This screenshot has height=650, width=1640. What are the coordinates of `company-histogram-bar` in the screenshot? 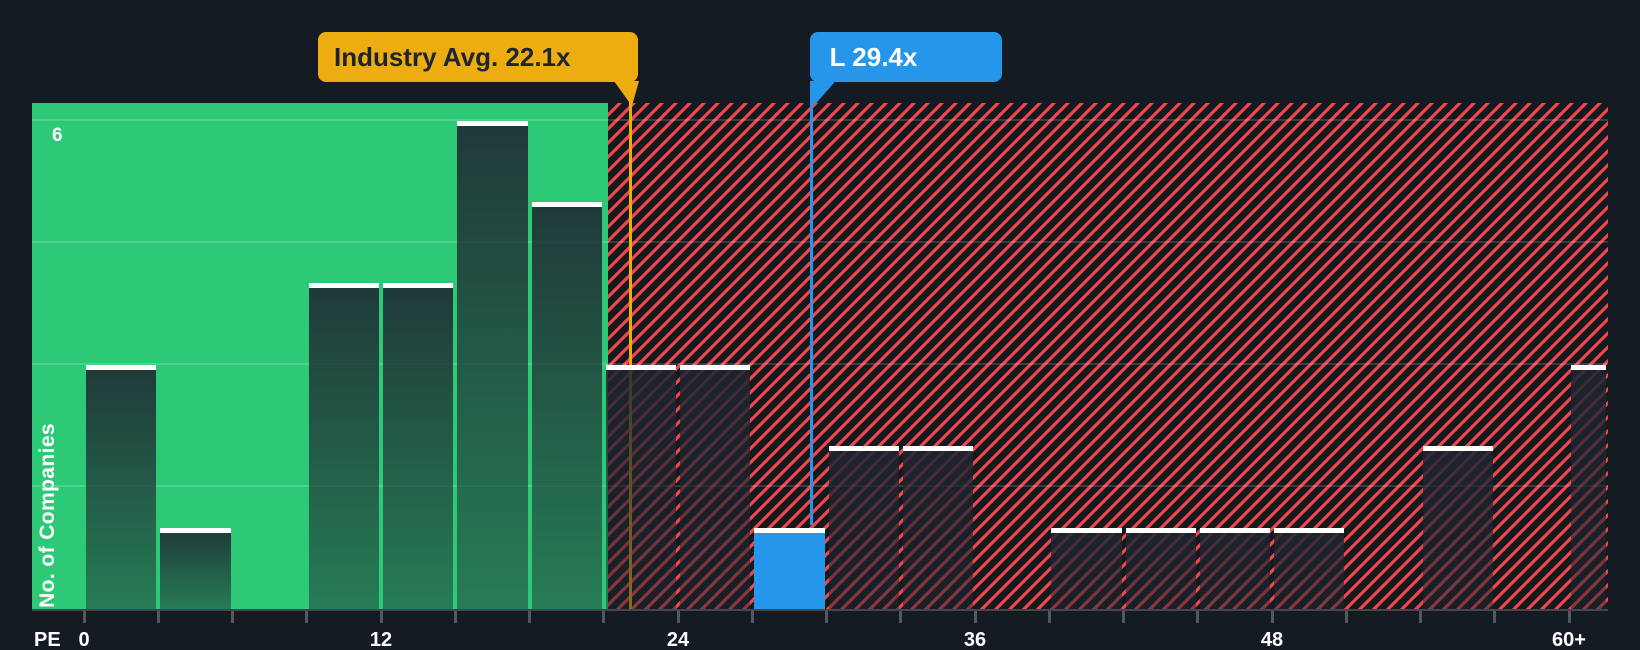 It's located at (789, 568).